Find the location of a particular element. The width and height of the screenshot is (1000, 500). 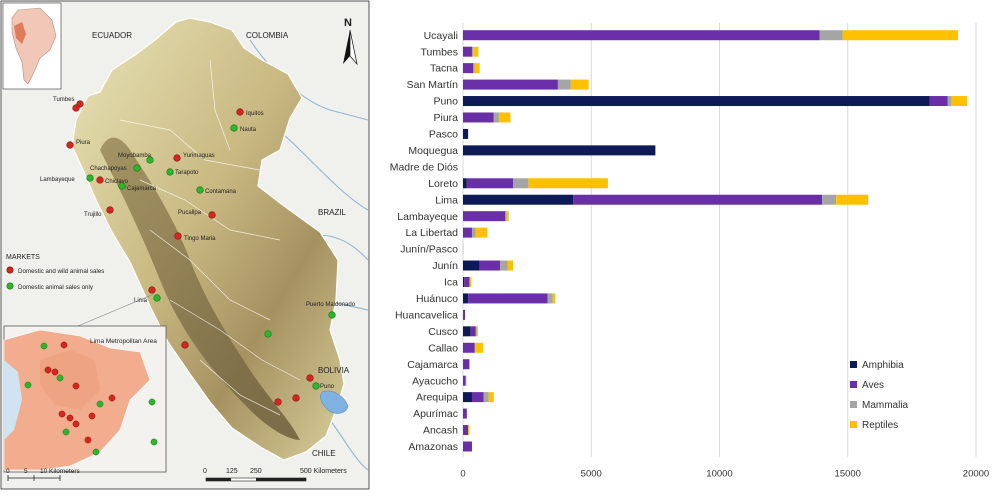

bar-cusco-amphibia is located at coordinates (467, 331).